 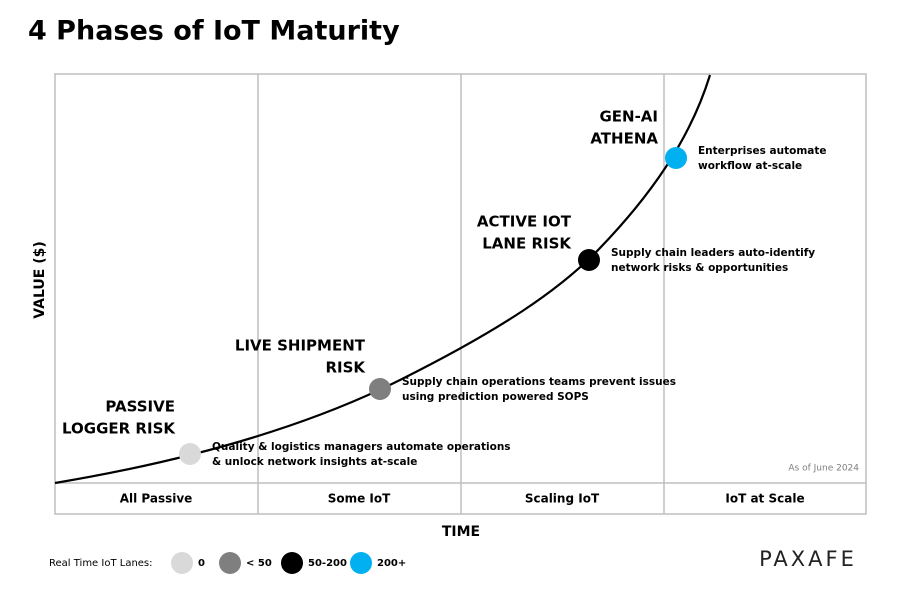 I want to click on phase-label: All Passive, so click(x=156, y=499).